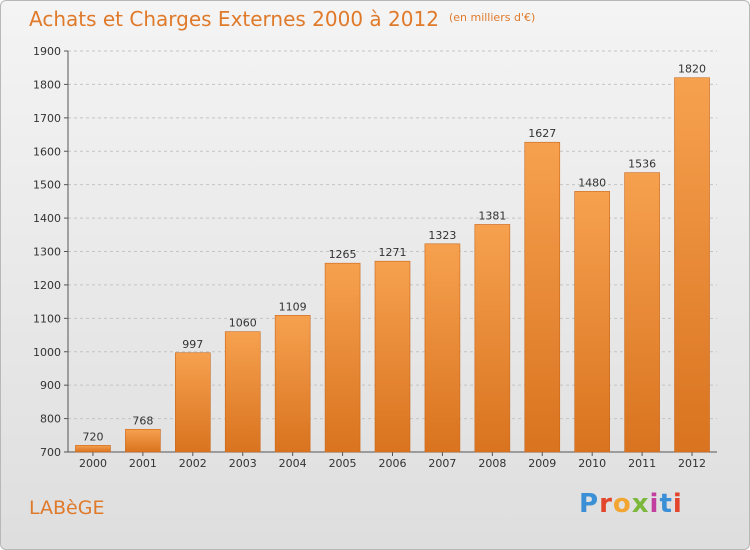 This screenshot has width=750, height=550. I want to click on x-tick-label: 2008, so click(492, 463).